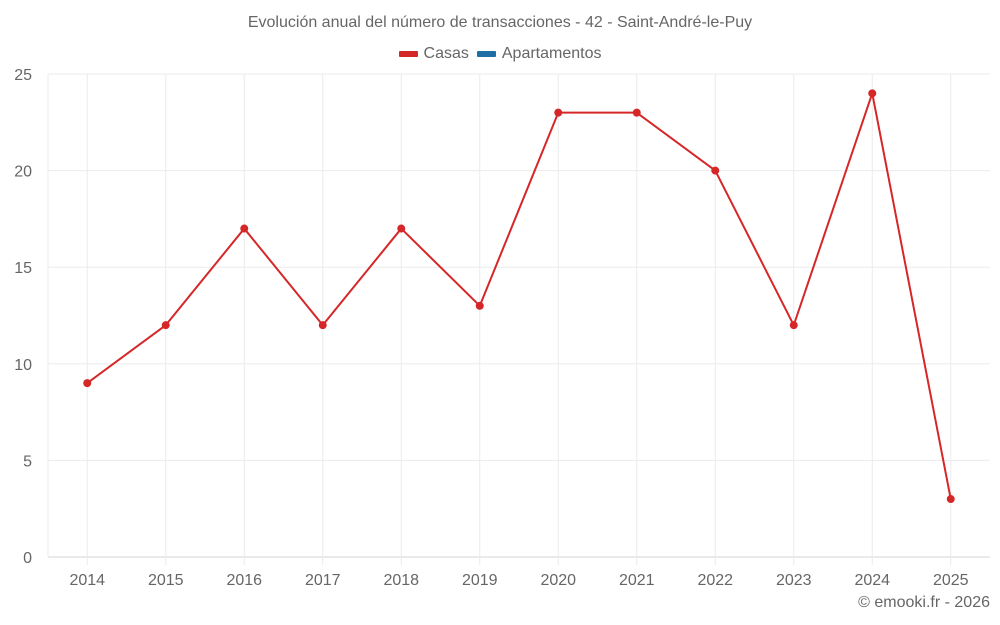  Describe the element at coordinates (951, 580) in the screenshot. I see `x-tick-label: 2025` at that location.